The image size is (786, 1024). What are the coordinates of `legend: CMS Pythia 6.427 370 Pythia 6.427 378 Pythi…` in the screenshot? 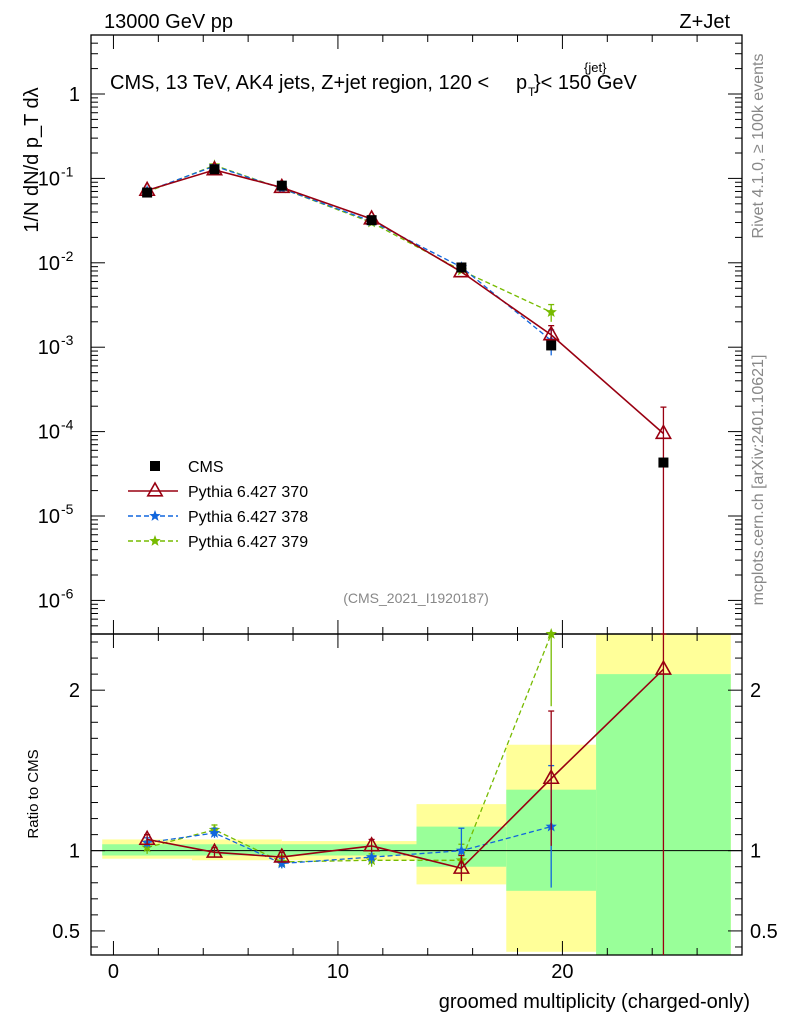 It's located at (218, 505).